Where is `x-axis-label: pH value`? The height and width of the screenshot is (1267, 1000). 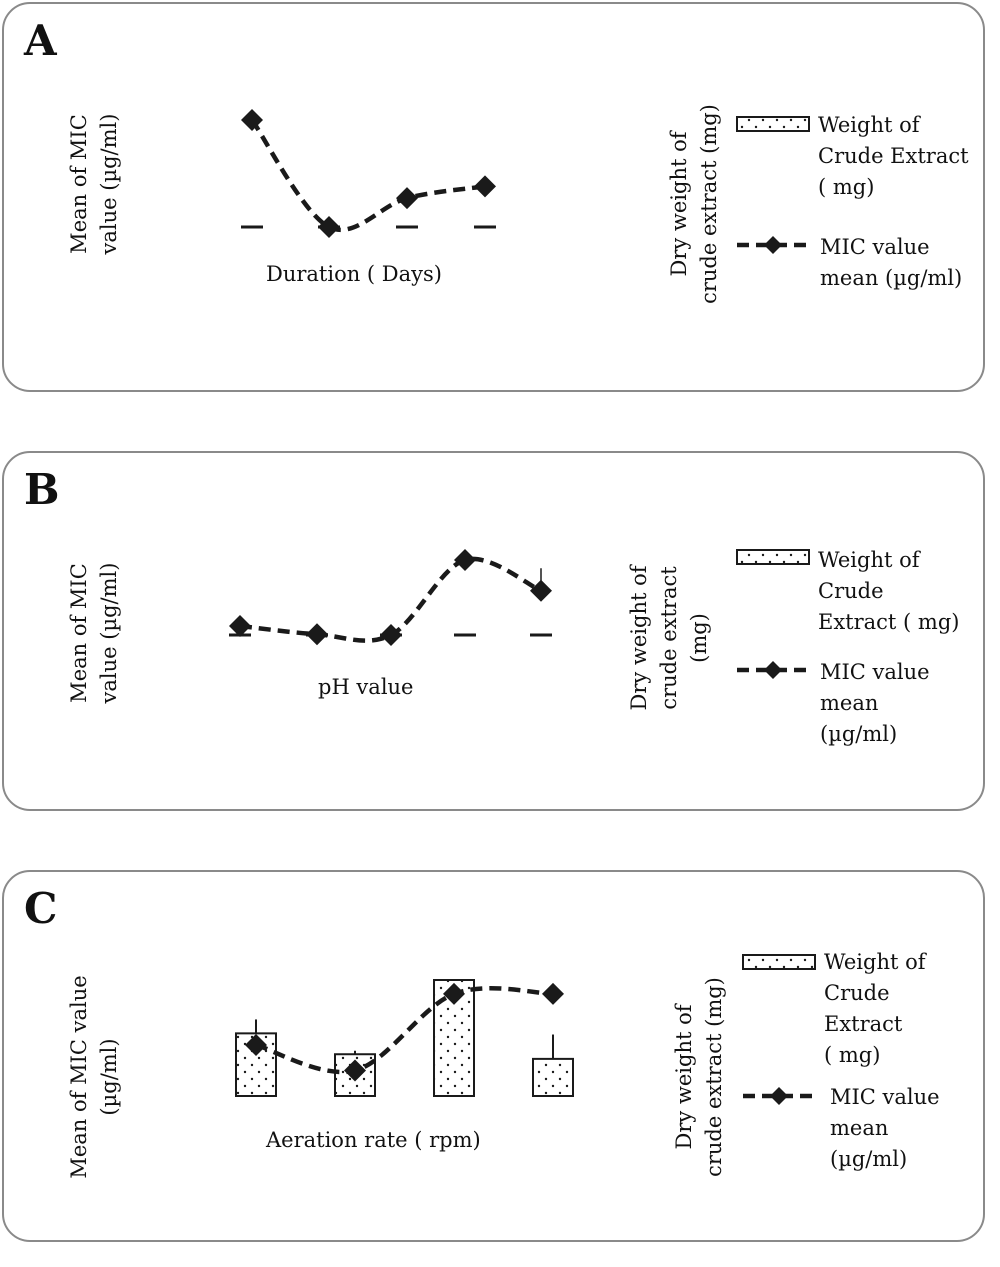 x-axis-label: pH value is located at coordinates (366, 687).